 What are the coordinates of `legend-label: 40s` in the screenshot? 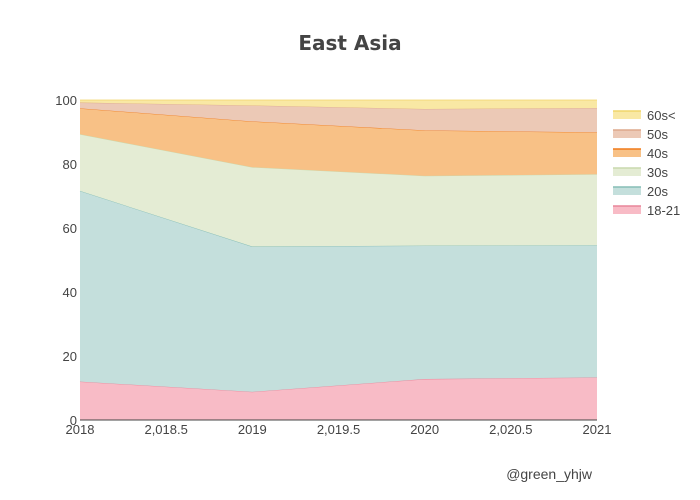 It's located at (657, 153).